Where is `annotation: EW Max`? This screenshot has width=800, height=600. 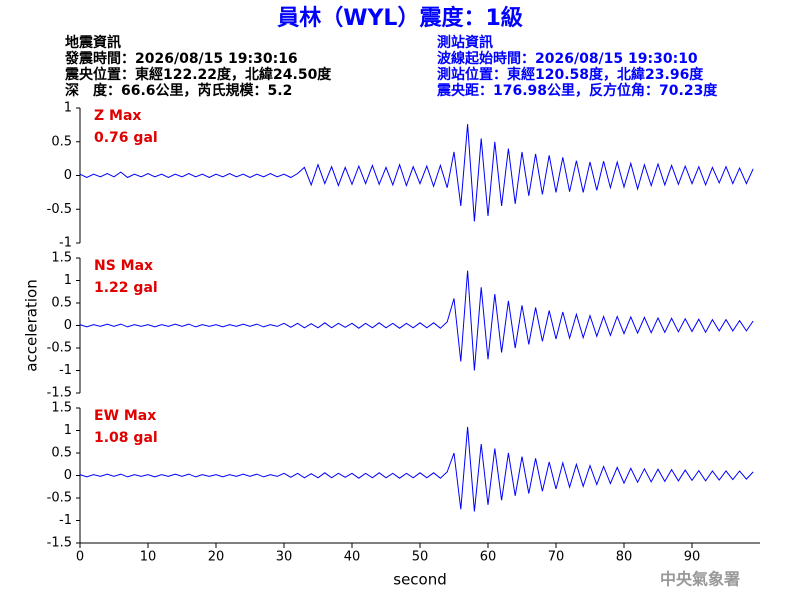 annotation: EW Max is located at coordinates (125, 416).